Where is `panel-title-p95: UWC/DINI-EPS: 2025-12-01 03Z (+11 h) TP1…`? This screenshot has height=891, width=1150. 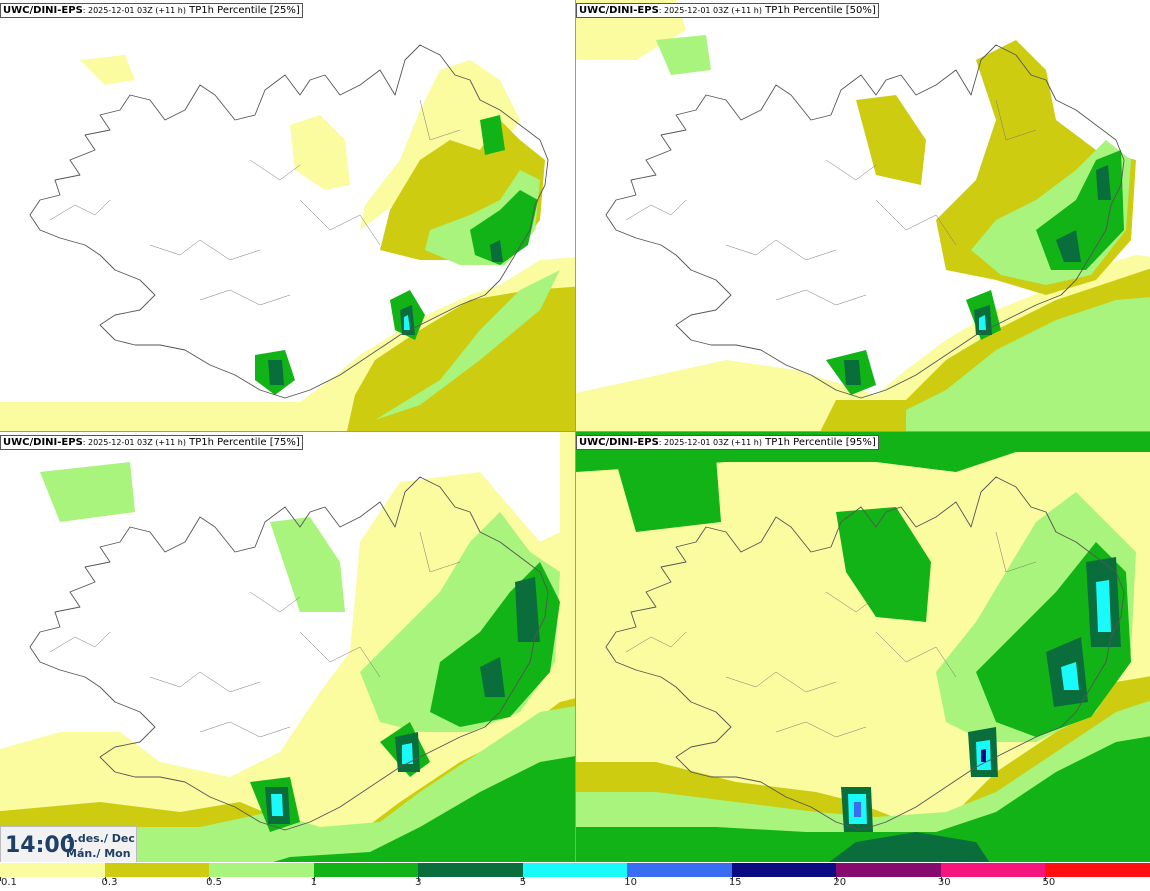
panel-title-p95: UWC/DINI-EPS: 2025-12-01 03Z (+11 h) TP1… is located at coordinates (727, 442).